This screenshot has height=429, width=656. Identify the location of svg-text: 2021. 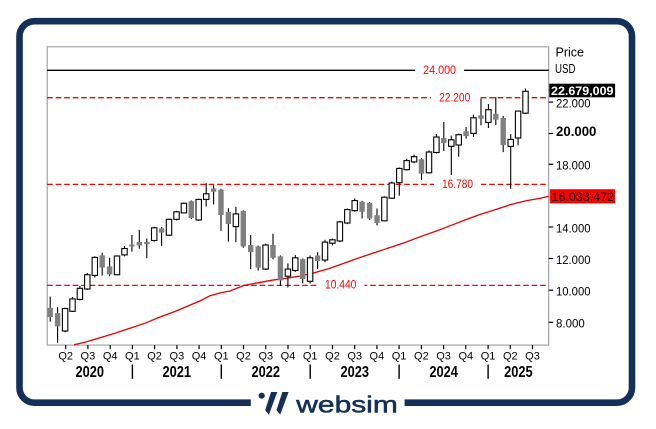
(177, 372).